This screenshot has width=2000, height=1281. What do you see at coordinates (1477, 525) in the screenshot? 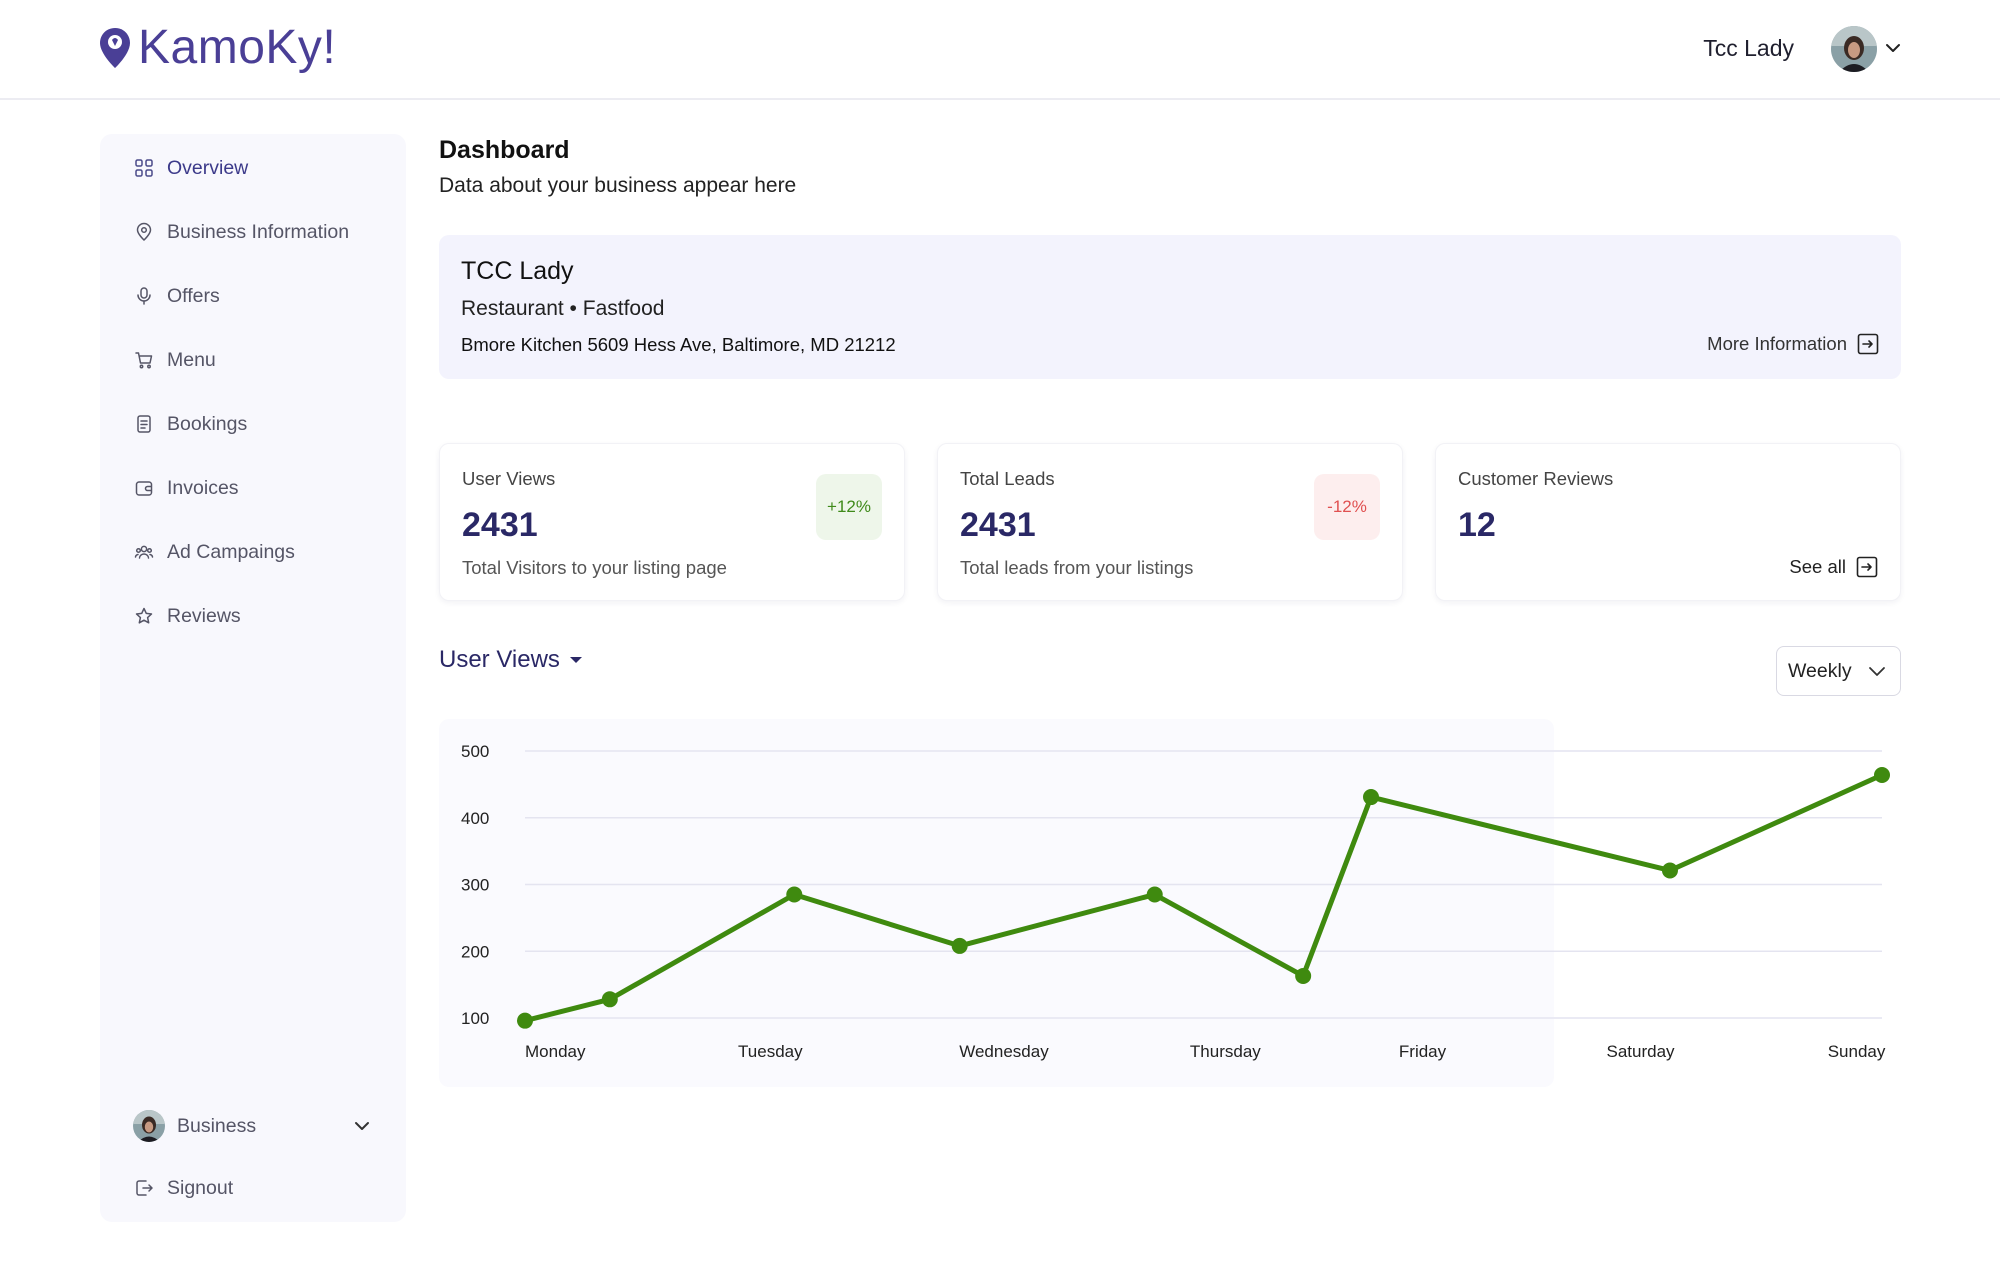
I see `stat-value: 12` at bounding box center [1477, 525].